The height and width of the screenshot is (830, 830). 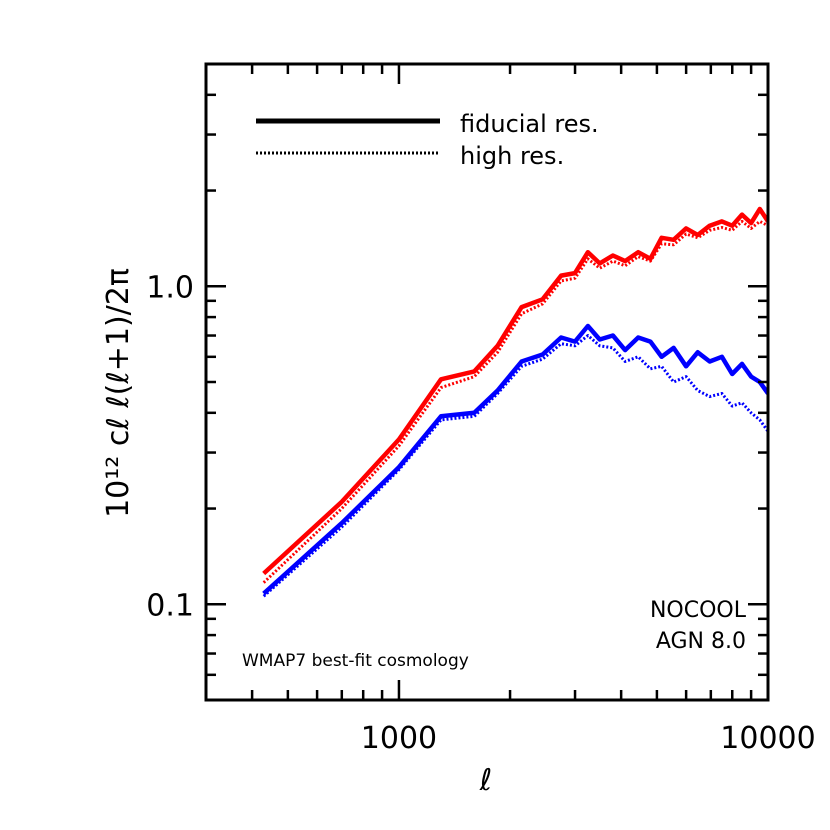 I want to click on legend-solid-label: fiducial res., so click(x=529, y=124).